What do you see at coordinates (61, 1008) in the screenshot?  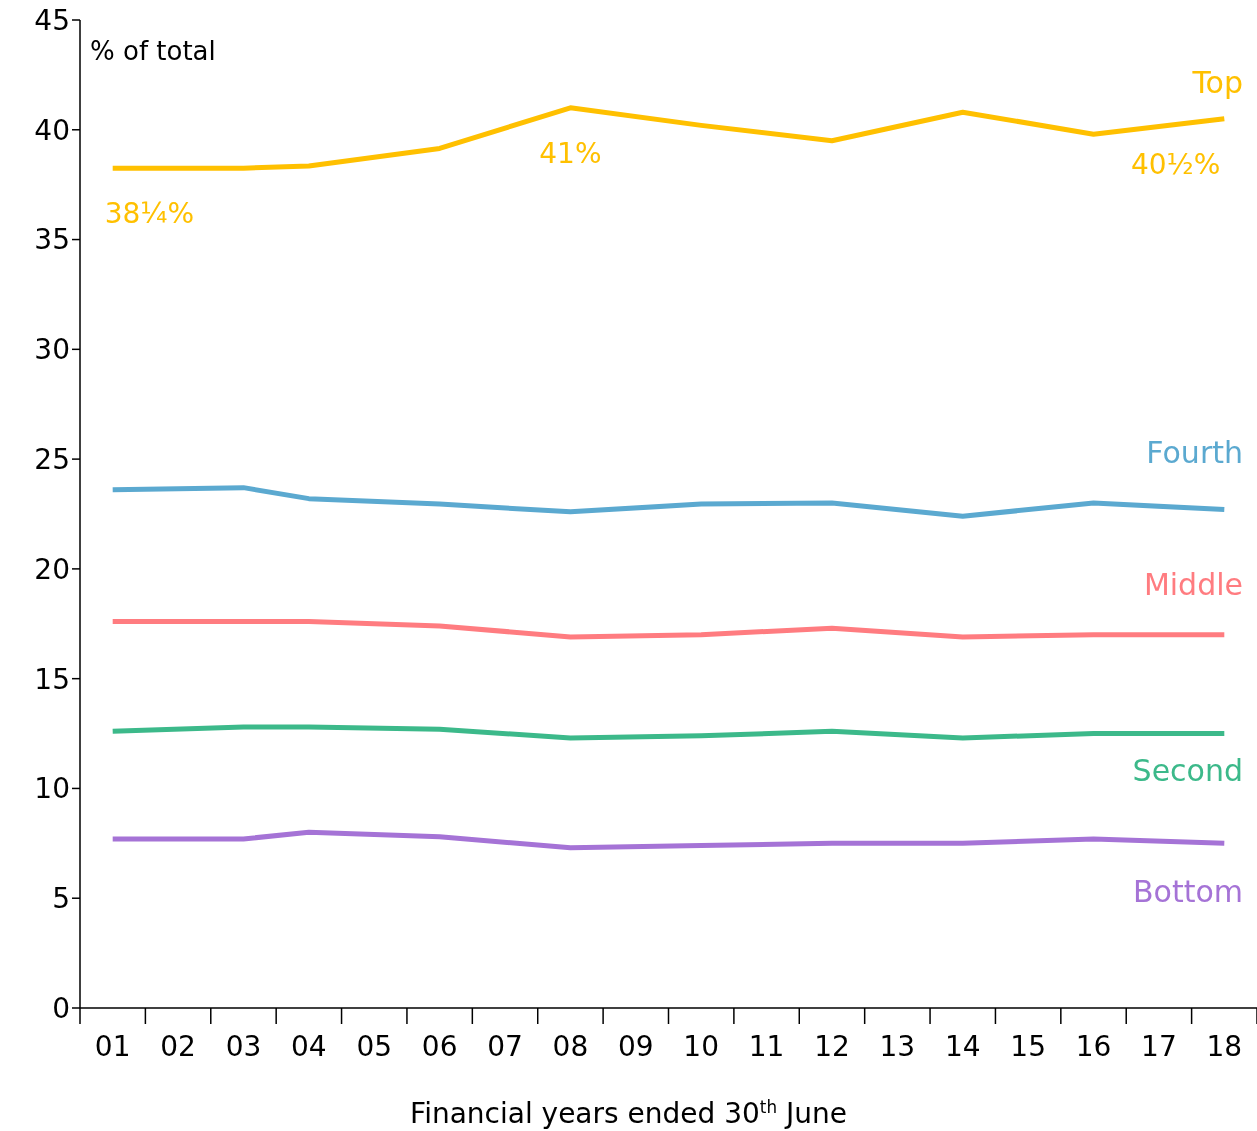 I see `y-tick-label: 0` at bounding box center [61, 1008].